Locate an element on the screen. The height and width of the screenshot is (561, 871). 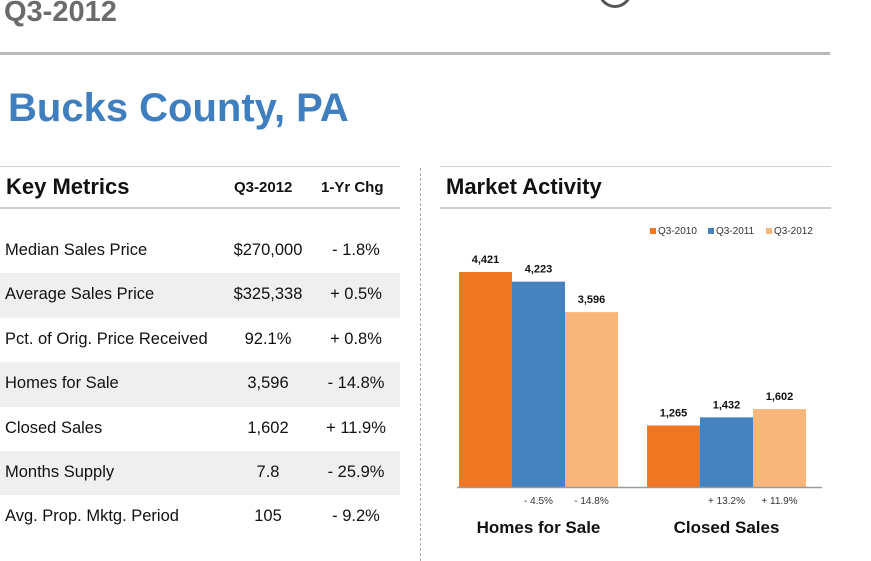
metric-row-months-supply: Months Supply 7.8 - 25.9% is located at coordinates (200, 473).